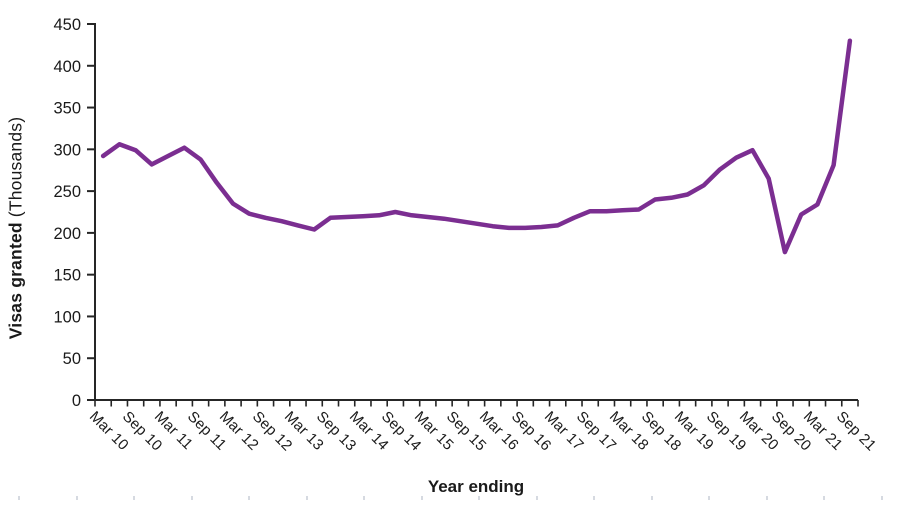 Image resolution: width=900 pixels, height=515 pixels. I want to click on x-axis-title: Year ending, so click(476, 486).